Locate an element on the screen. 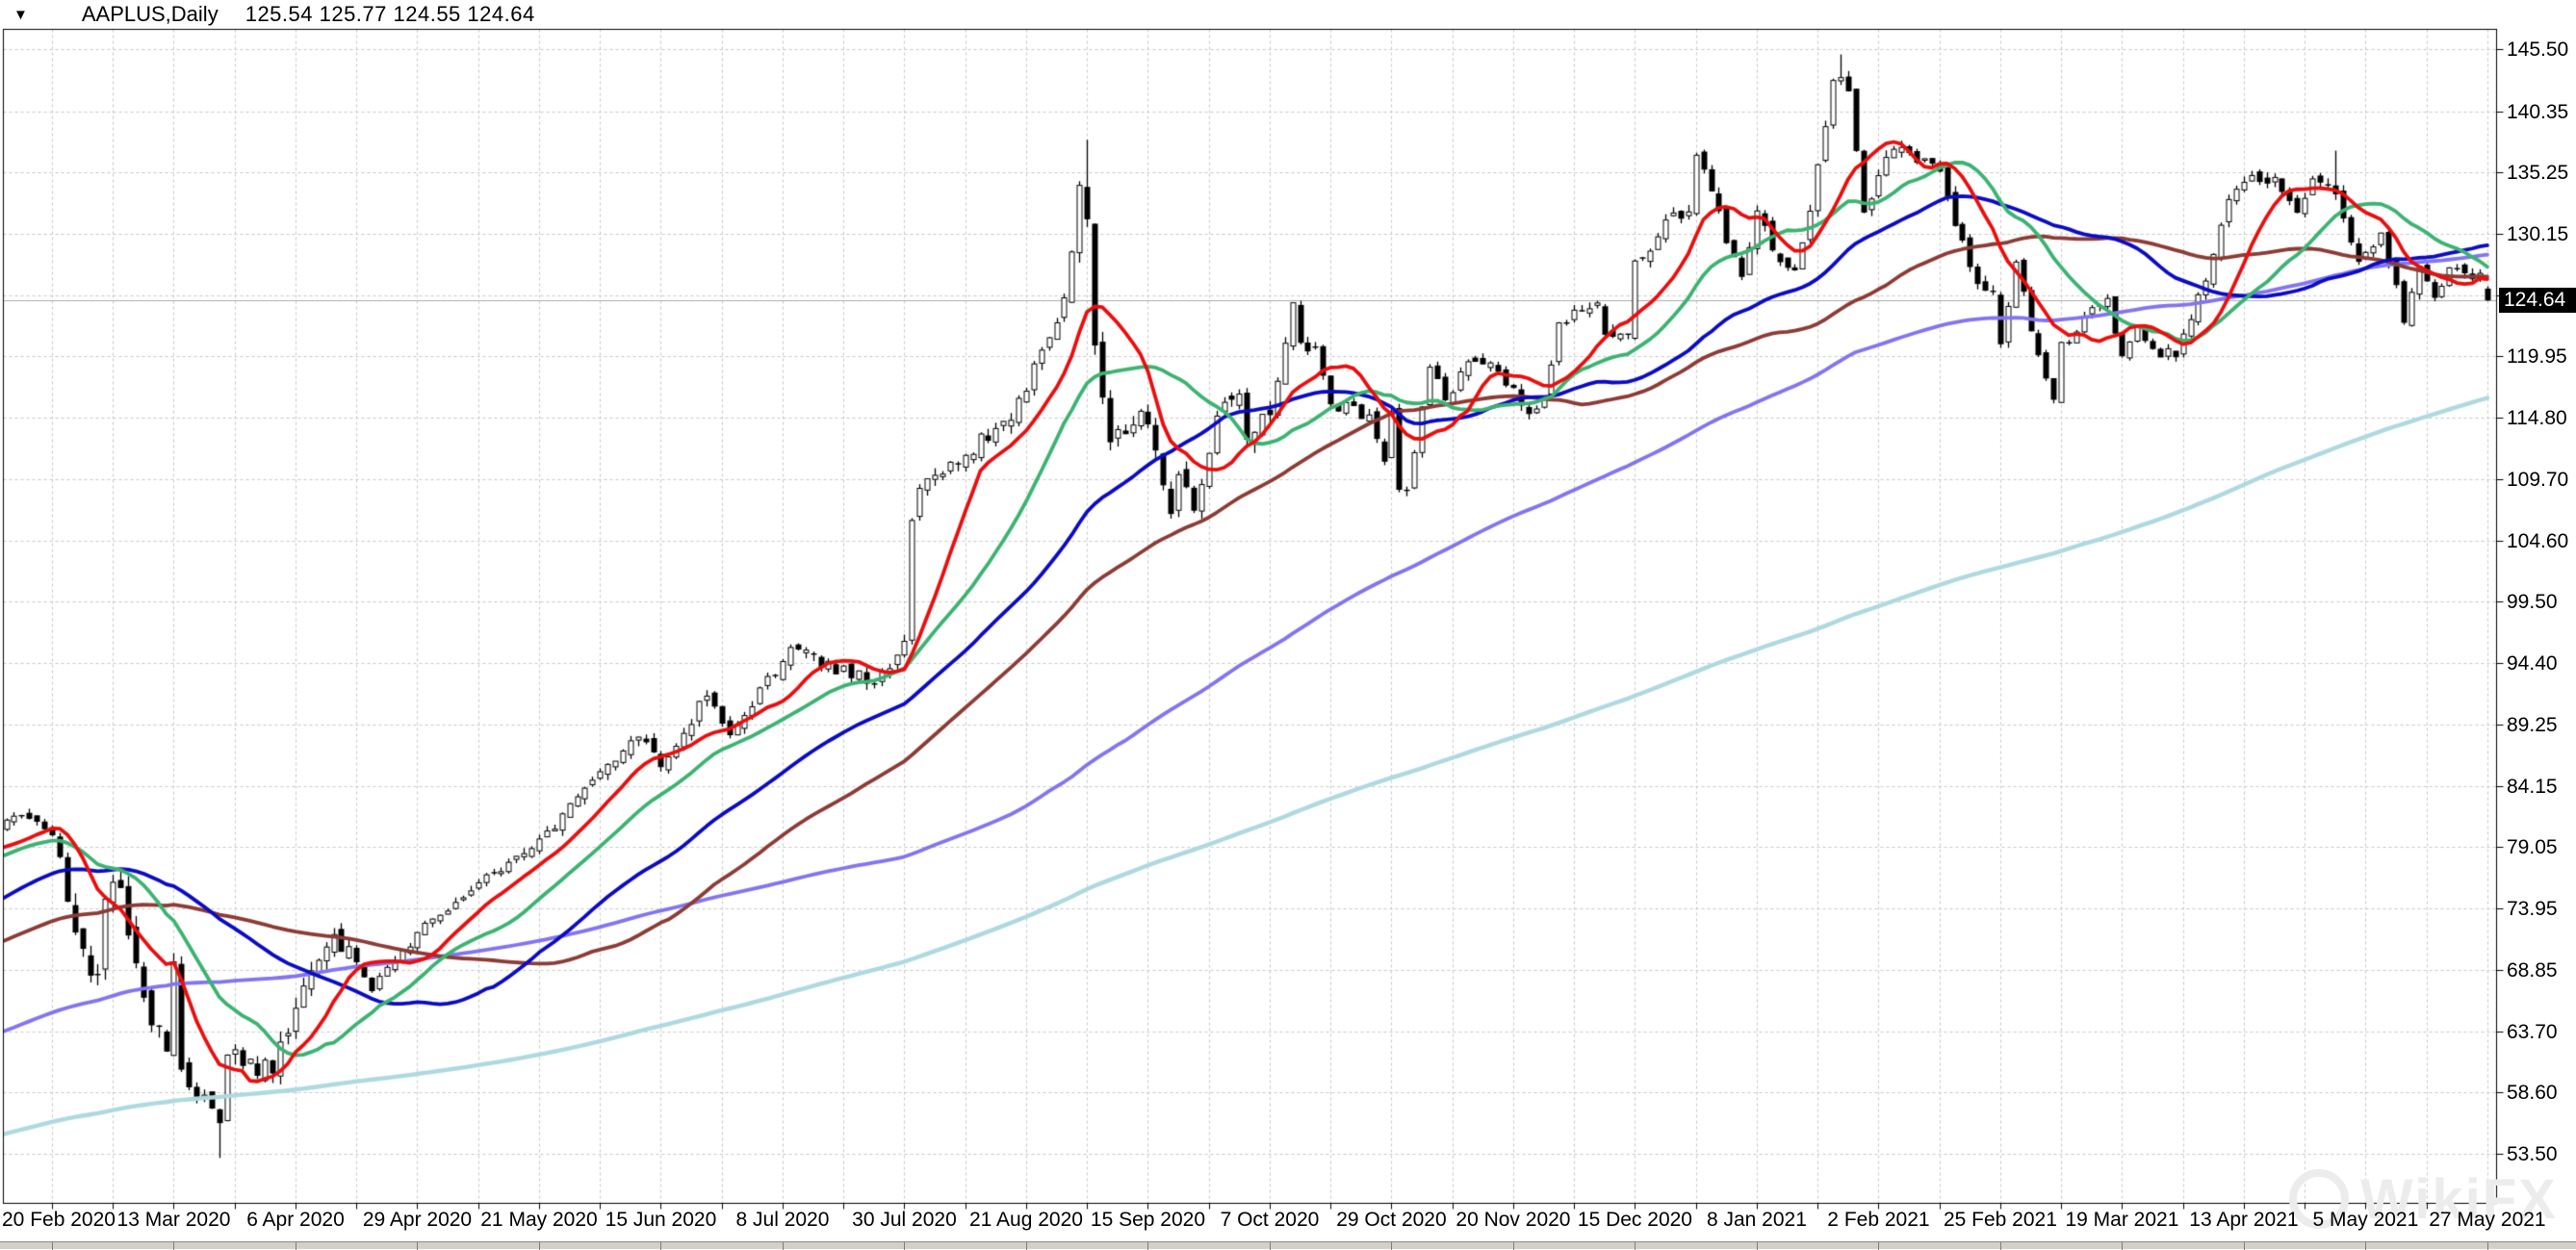 This screenshot has width=2576, height=1250. date-tick-label: 20 Feb 2020 is located at coordinates (59, 1220).